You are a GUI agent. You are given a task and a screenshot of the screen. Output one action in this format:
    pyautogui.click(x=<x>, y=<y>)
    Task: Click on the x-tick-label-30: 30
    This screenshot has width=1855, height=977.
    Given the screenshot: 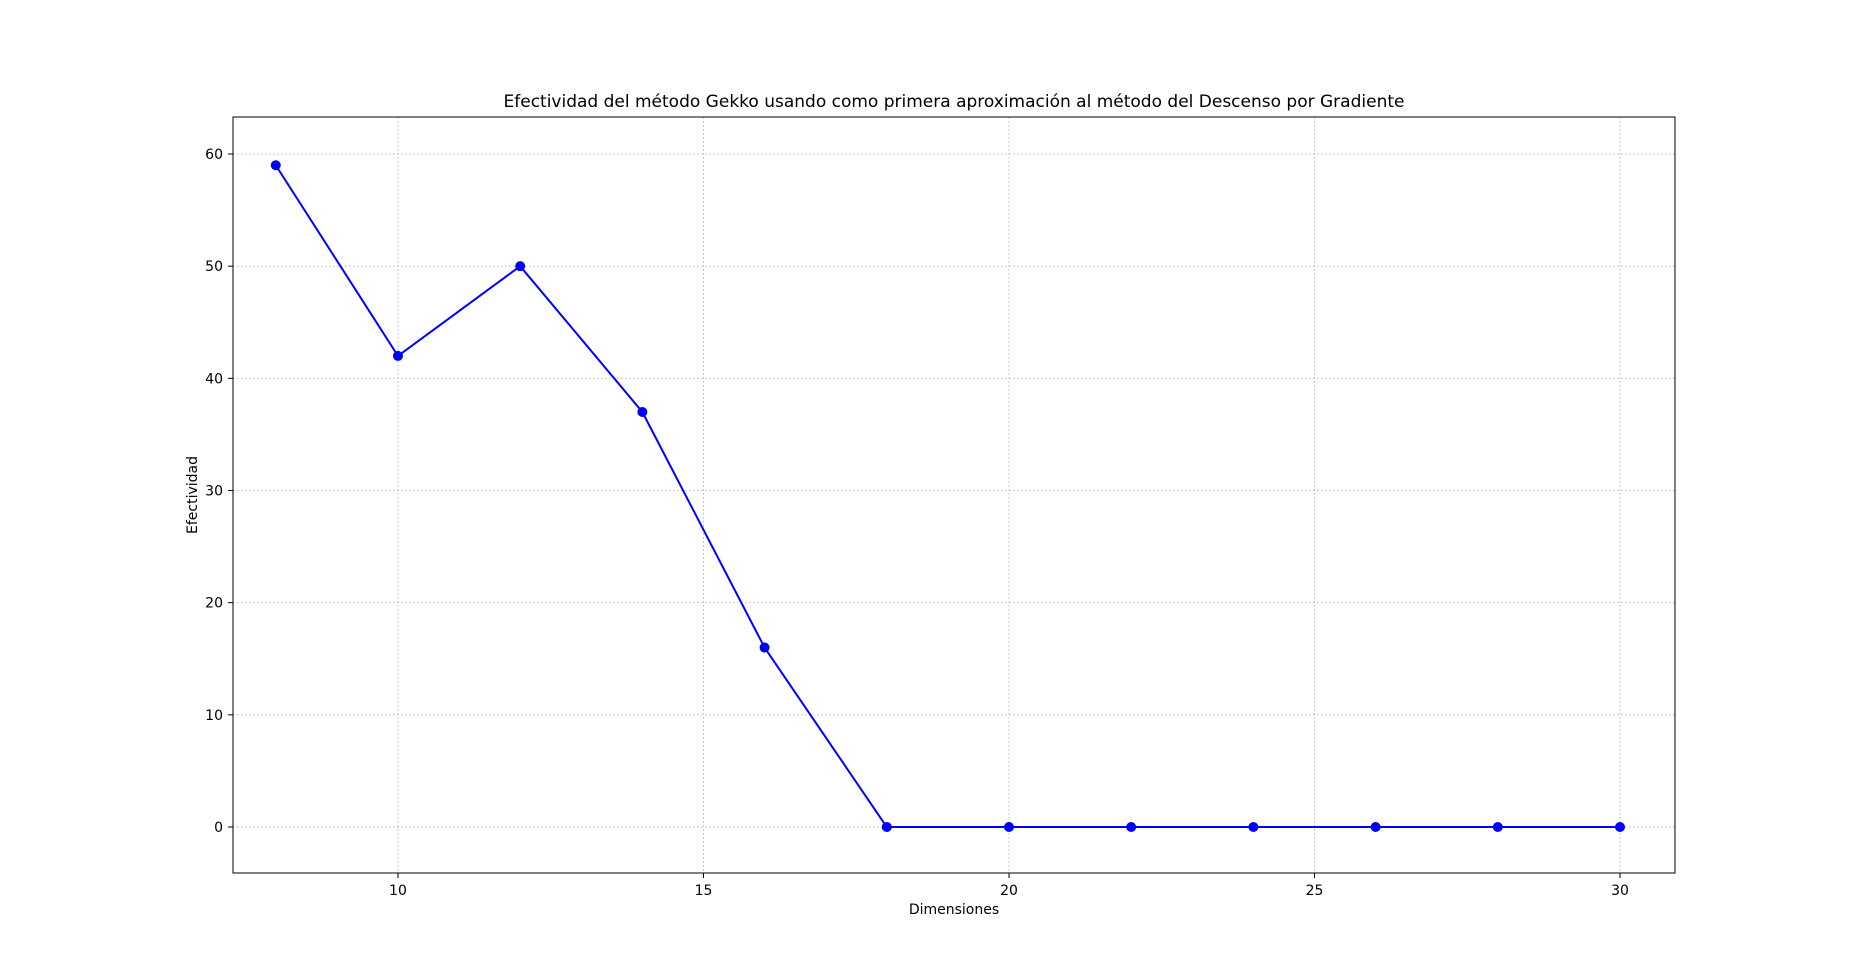 What is the action you would take?
    pyautogui.click(x=1620, y=891)
    